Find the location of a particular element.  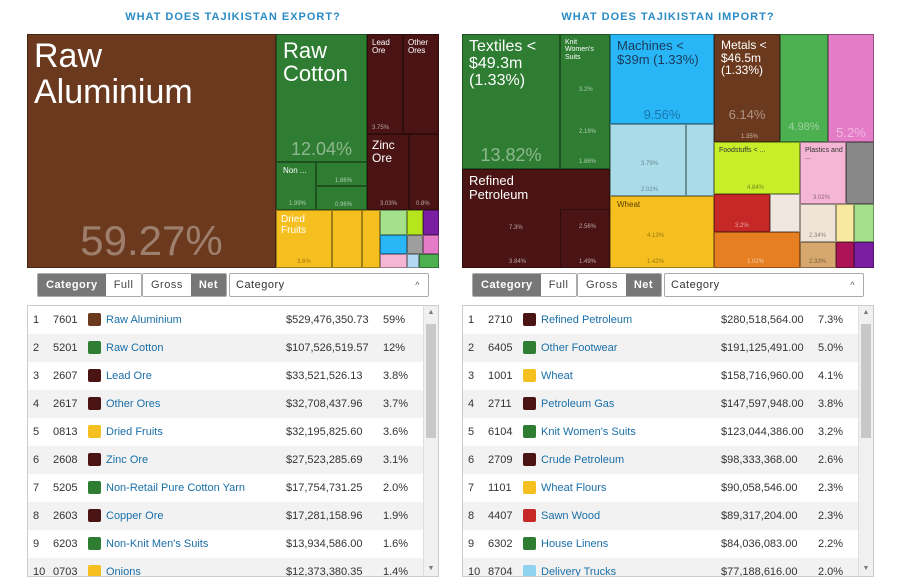

tile-purple is located at coordinates (431, 222).